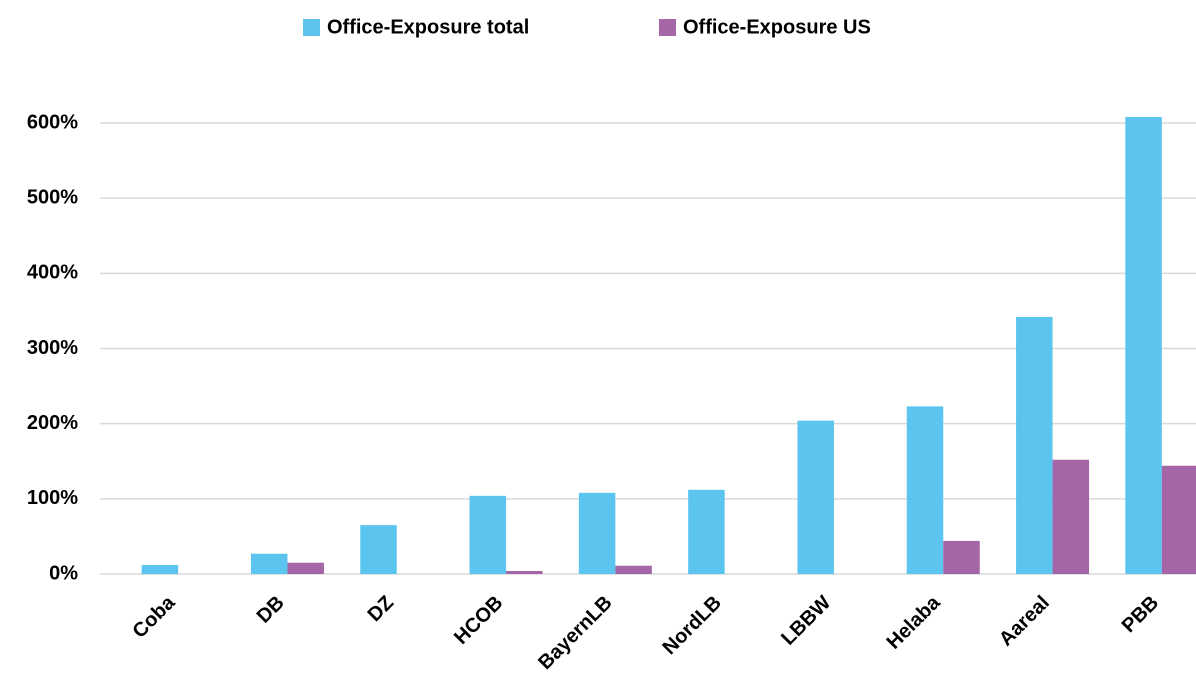 The width and height of the screenshot is (1196, 698). What do you see at coordinates (52, 348) in the screenshot?
I see `y-tick-label: 300%` at bounding box center [52, 348].